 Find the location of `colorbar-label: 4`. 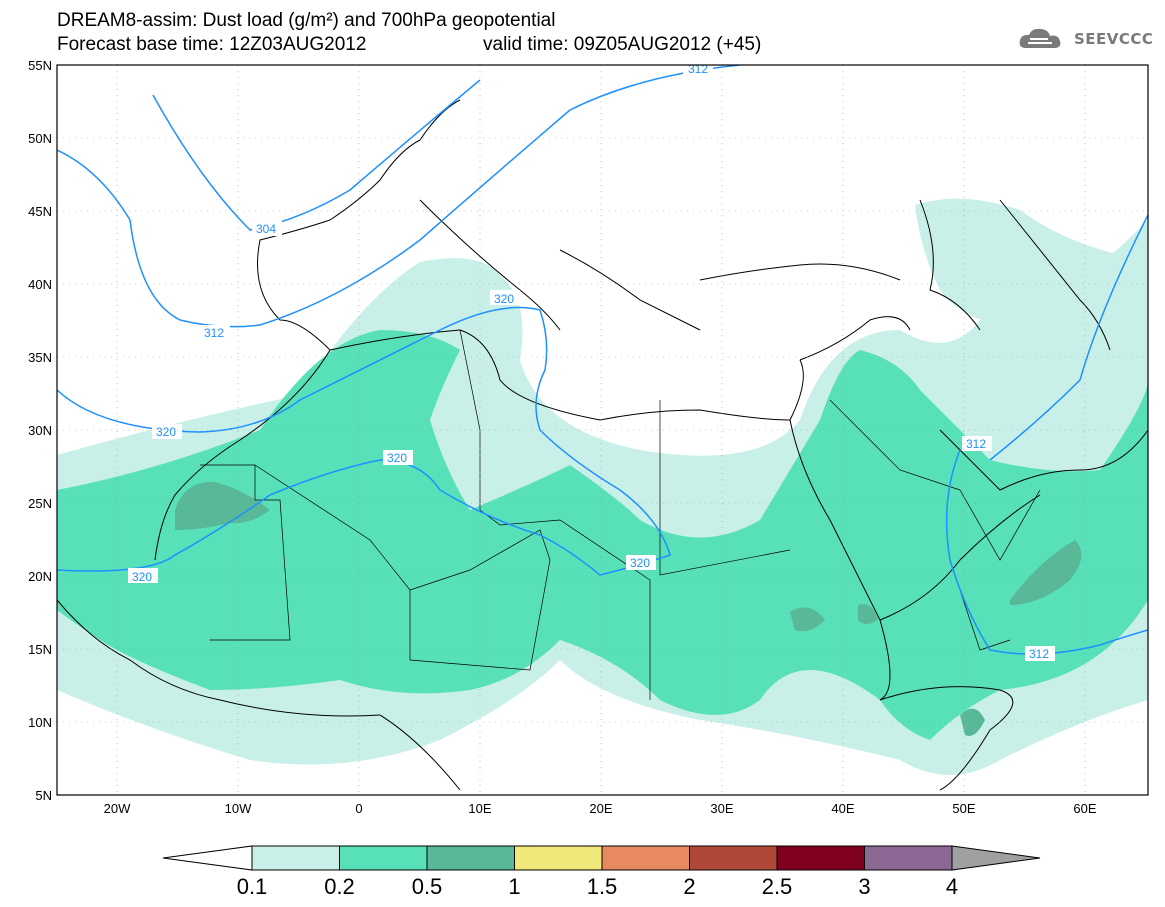

colorbar-label: 4 is located at coordinates (952, 886).